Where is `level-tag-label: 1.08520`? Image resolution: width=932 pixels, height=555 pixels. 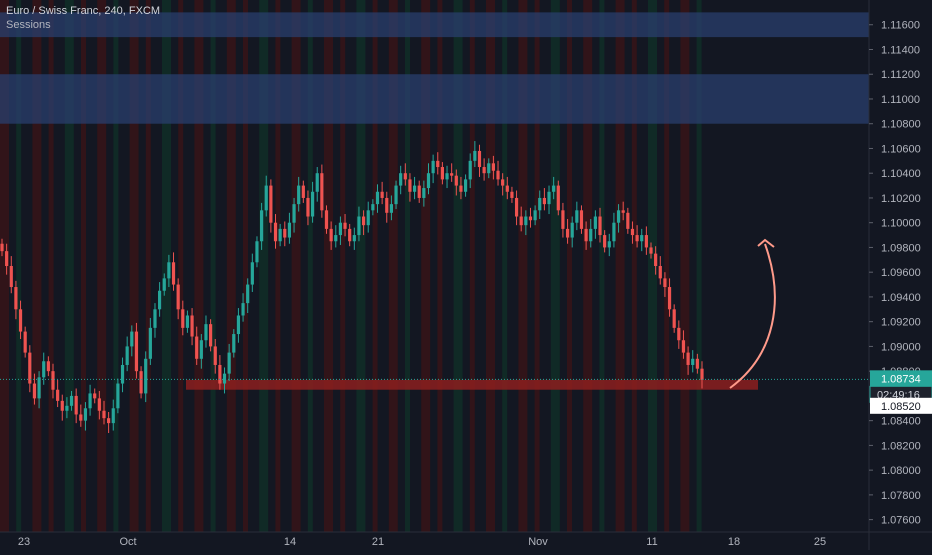 level-tag-label: 1.08520 is located at coordinates (901, 407).